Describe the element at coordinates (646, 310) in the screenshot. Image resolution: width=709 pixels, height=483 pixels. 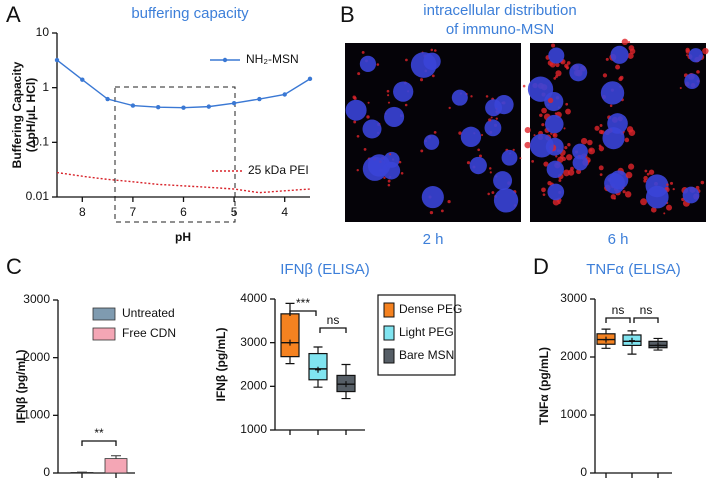
I see `significance-label: ns` at that location.